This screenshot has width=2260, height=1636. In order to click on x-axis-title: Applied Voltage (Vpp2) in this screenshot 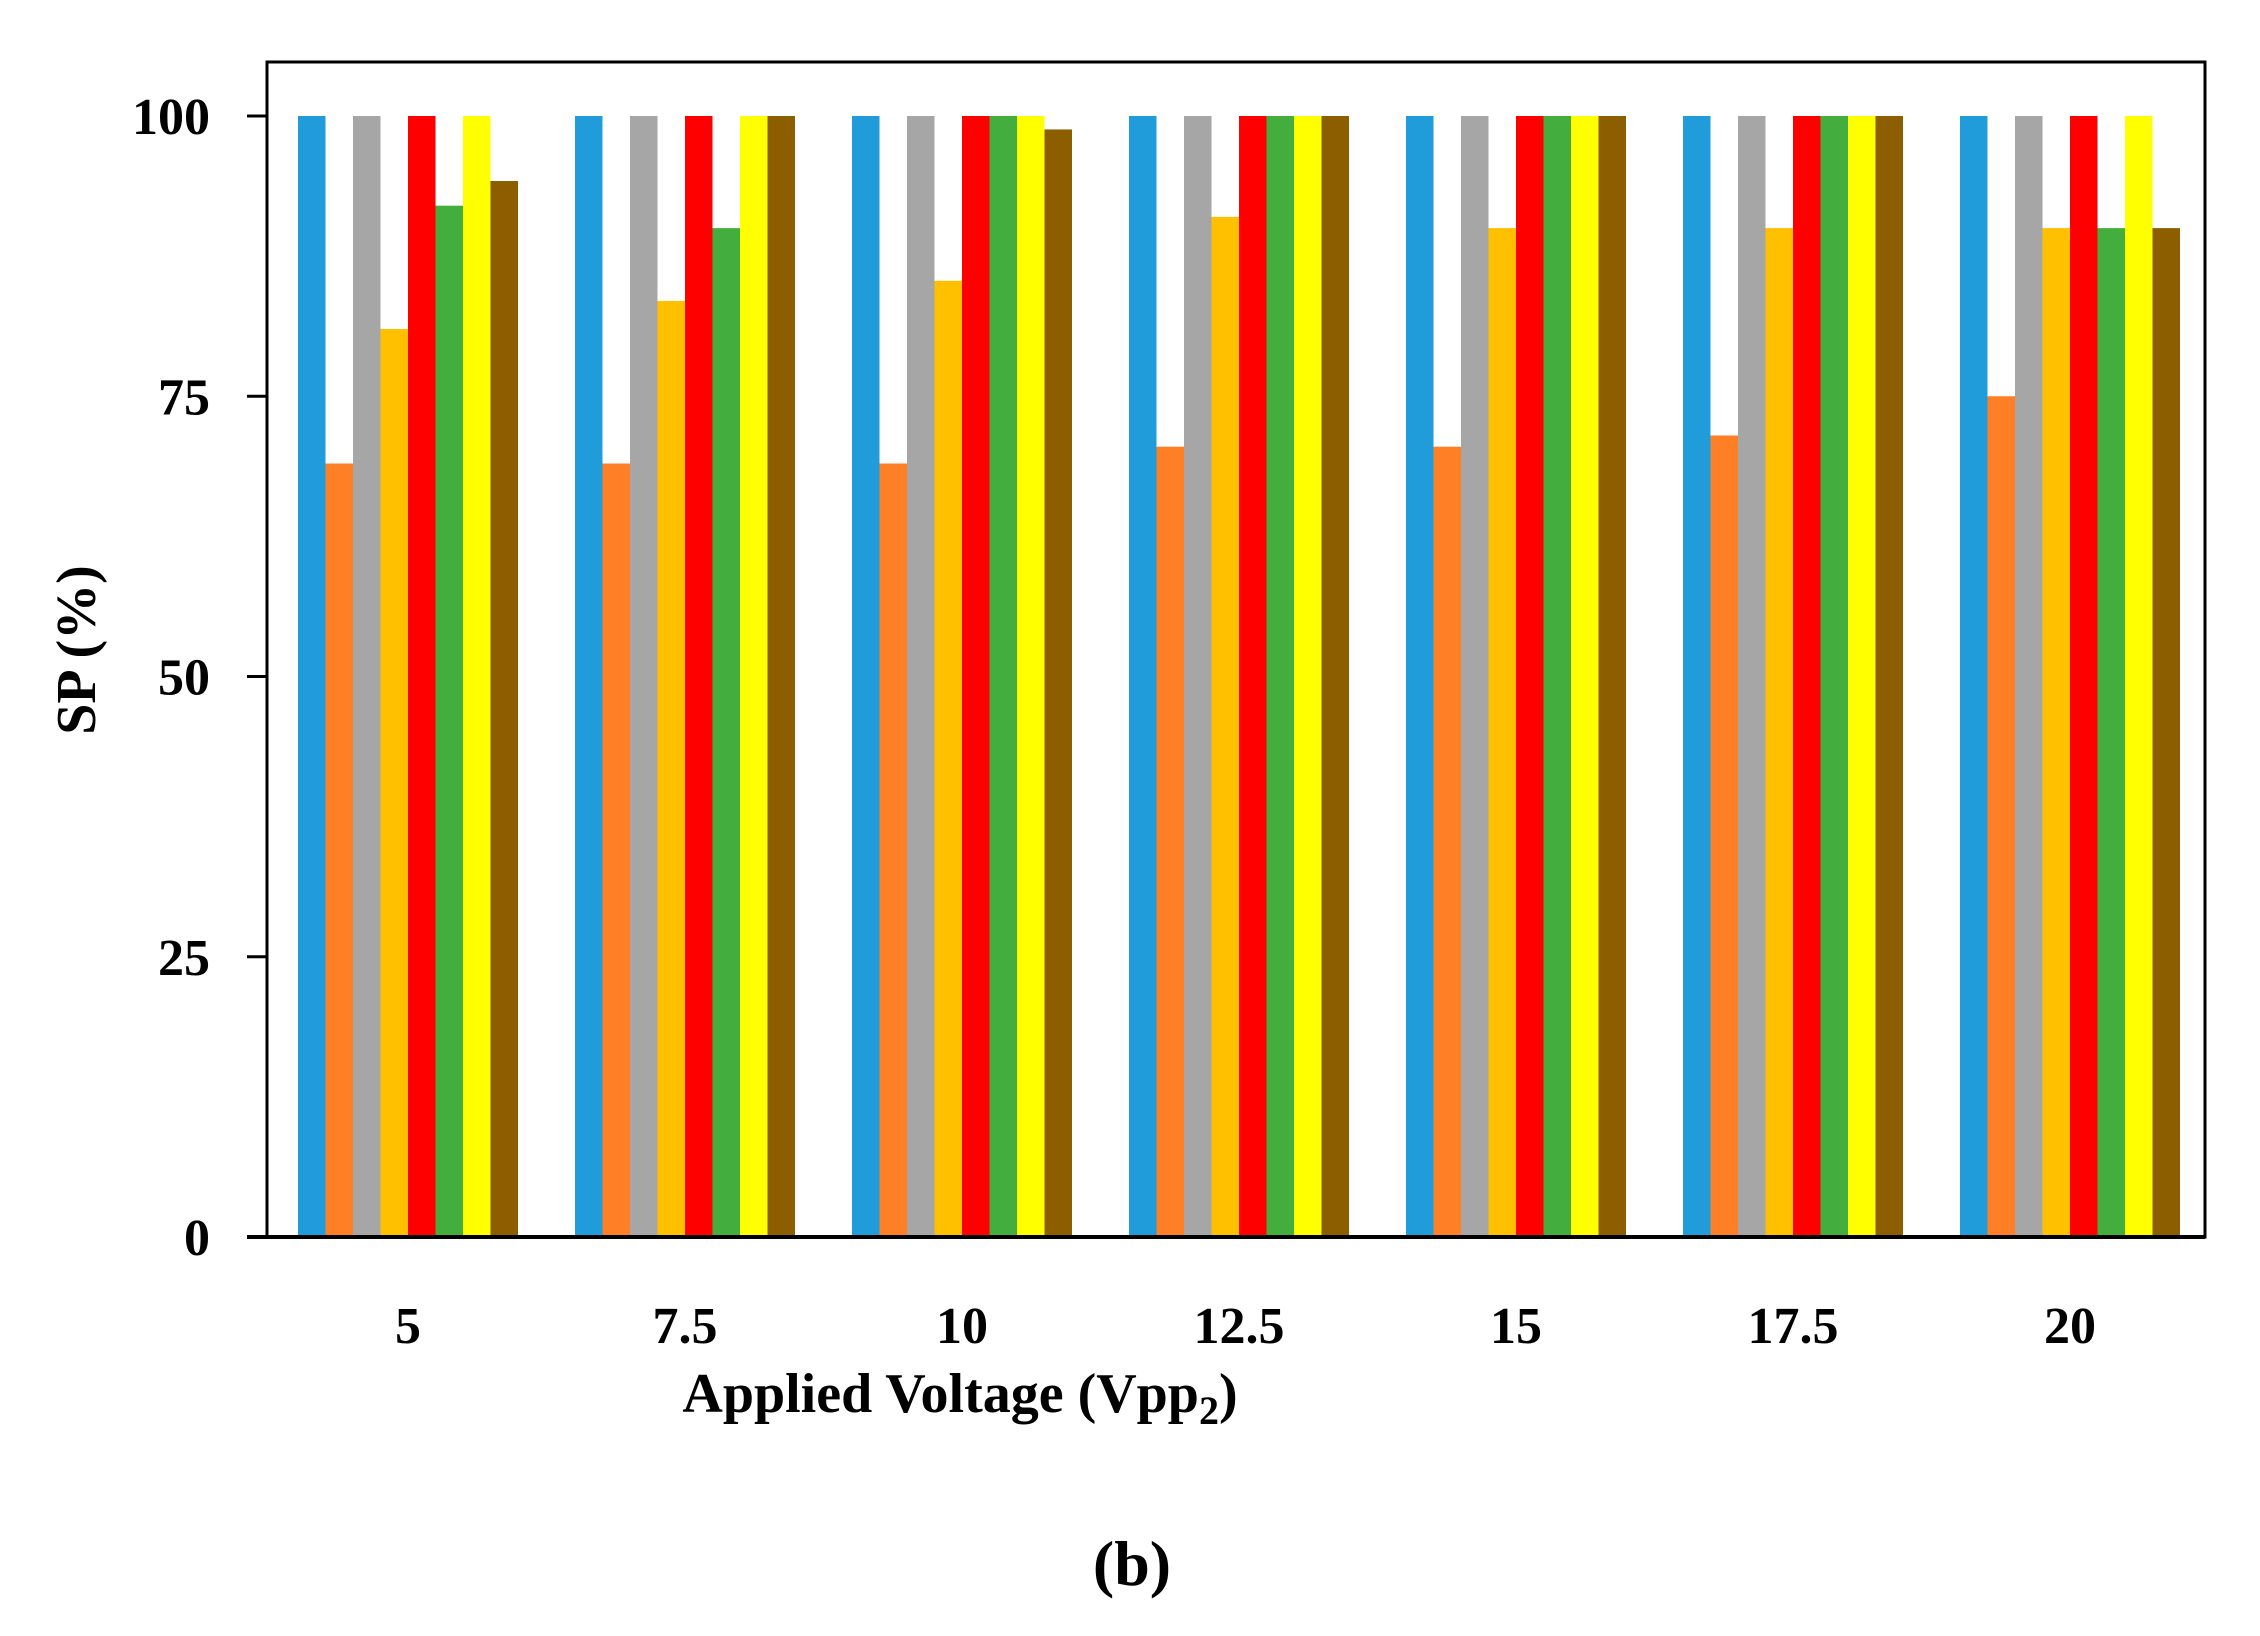, I will do `click(959, 1398)`.